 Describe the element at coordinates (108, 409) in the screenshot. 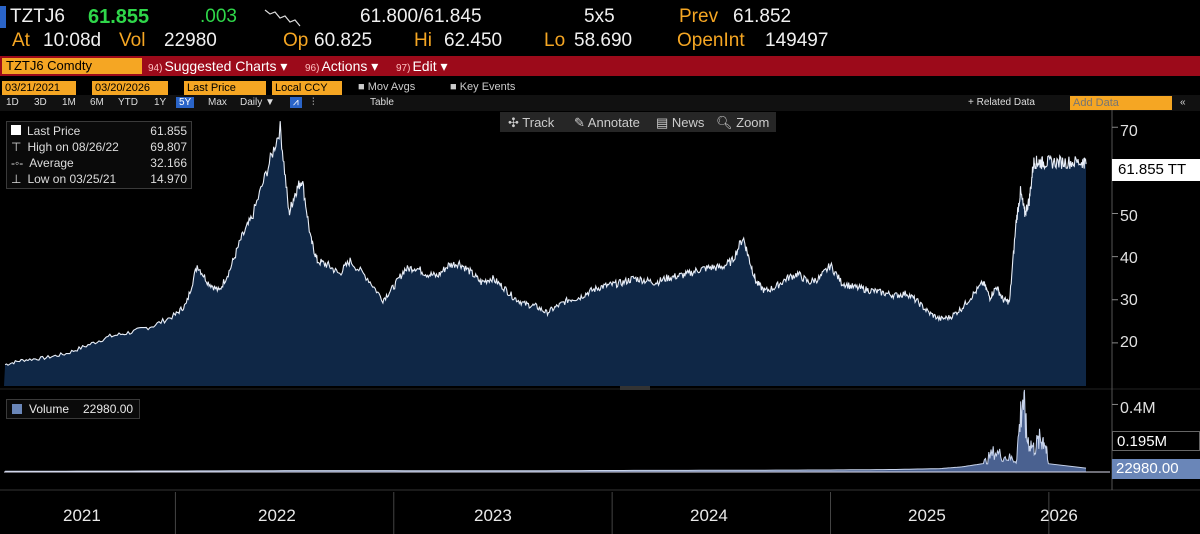

I see `volume-legend-value: 22980.00` at that location.